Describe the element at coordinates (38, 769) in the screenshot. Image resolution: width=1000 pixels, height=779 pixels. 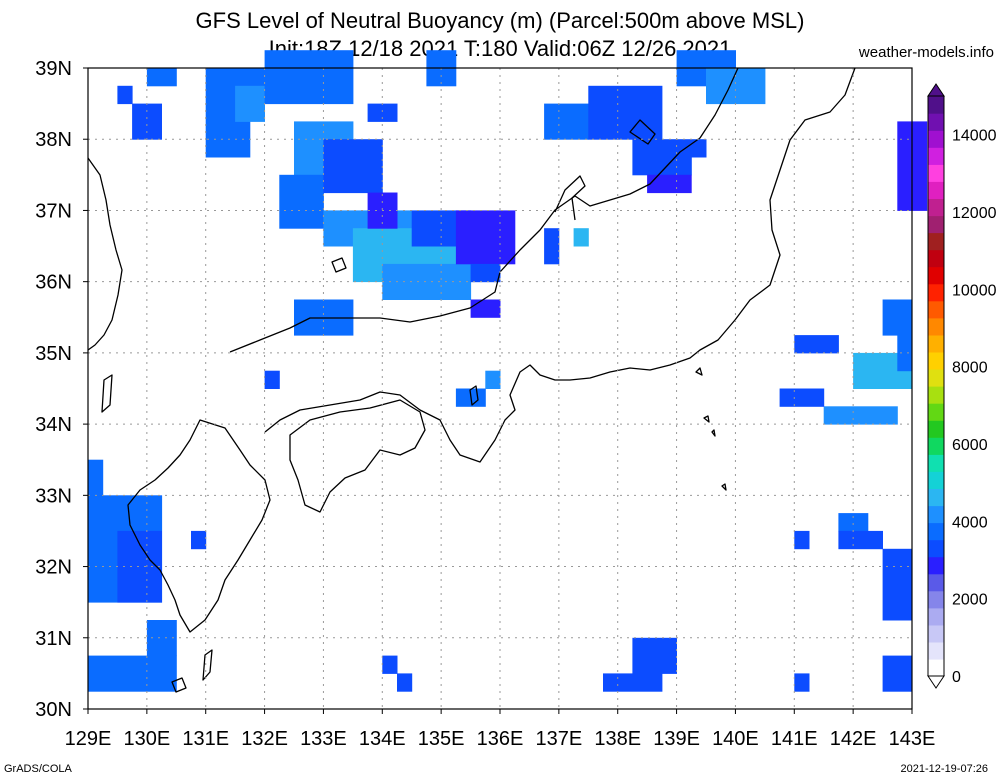
I see `footer-software: GrADS/COLA` at that location.